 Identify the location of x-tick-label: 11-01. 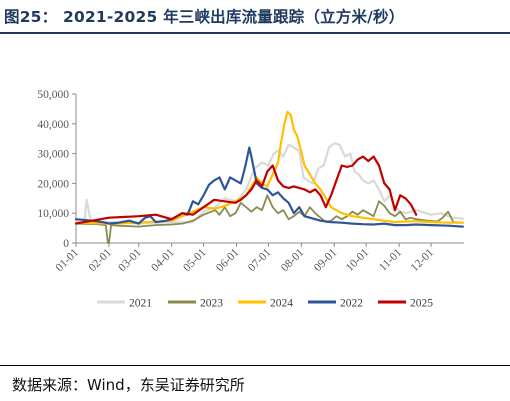
(390, 259).